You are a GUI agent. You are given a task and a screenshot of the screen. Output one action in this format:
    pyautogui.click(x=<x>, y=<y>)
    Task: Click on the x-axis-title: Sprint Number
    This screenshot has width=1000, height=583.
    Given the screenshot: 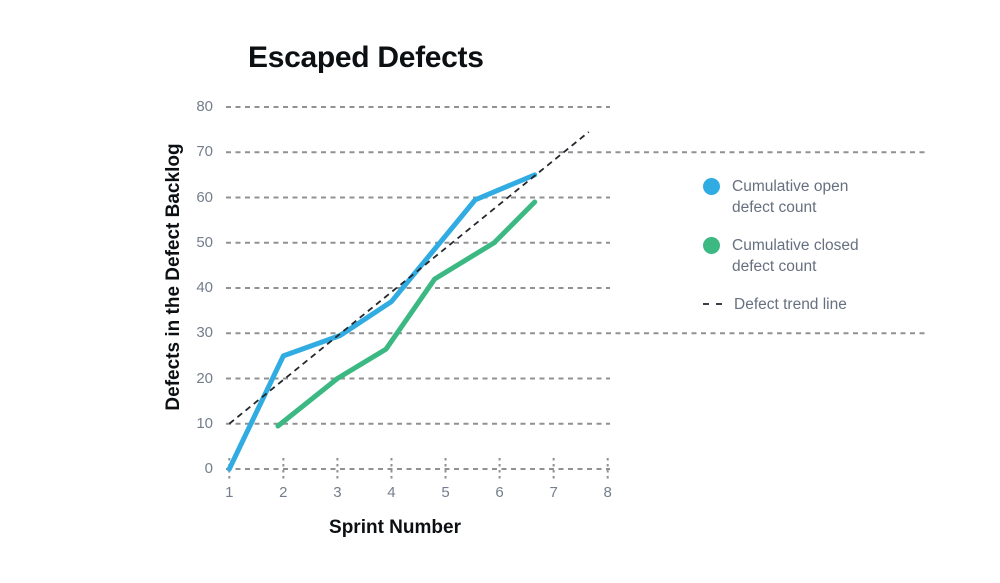 What is the action you would take?
    pyautogui.click(x=395, y=527)
    